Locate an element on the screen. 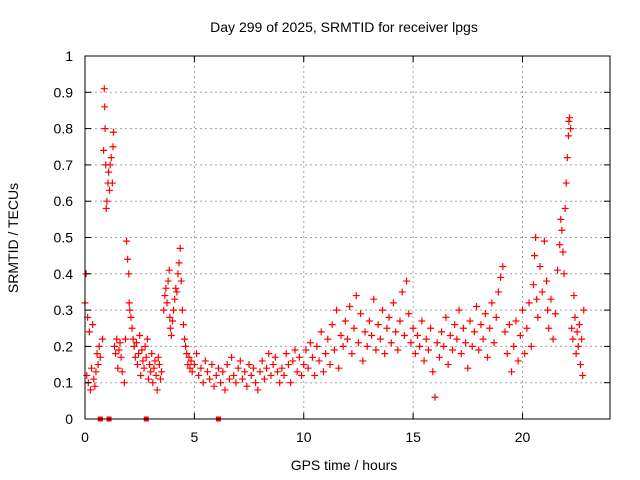 Image resolution: width=640 pixels, height=480 pixels. y-tick-label: 0.3 is located at coordinates (64, 310).